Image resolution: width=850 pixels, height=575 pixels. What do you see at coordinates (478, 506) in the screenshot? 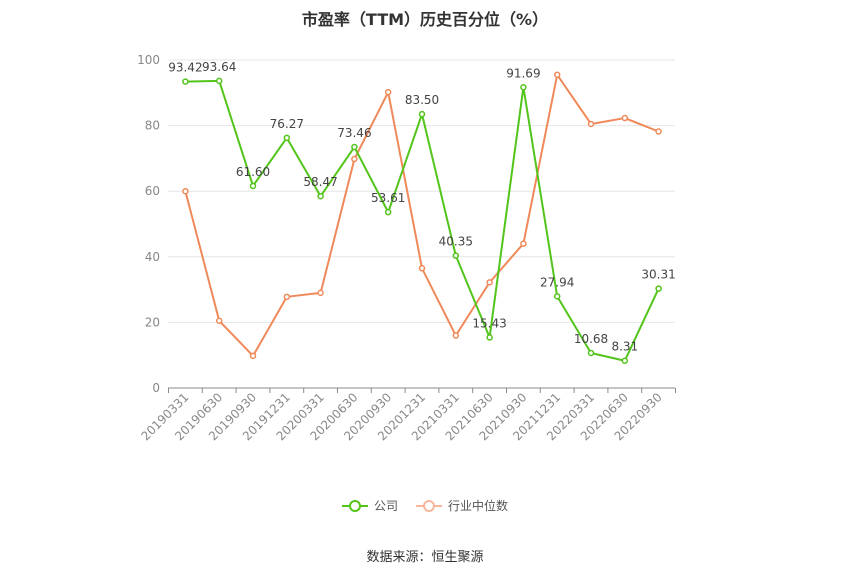
I see `legend-label-industry-median: 行业中位数` at bounding box center [478, 506].